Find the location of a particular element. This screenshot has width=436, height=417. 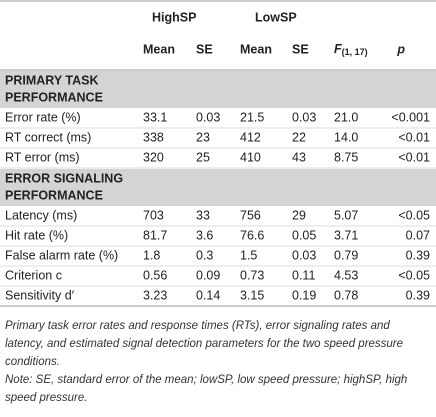

column-header: F(1, 17) is located at coordinates (351, 49).